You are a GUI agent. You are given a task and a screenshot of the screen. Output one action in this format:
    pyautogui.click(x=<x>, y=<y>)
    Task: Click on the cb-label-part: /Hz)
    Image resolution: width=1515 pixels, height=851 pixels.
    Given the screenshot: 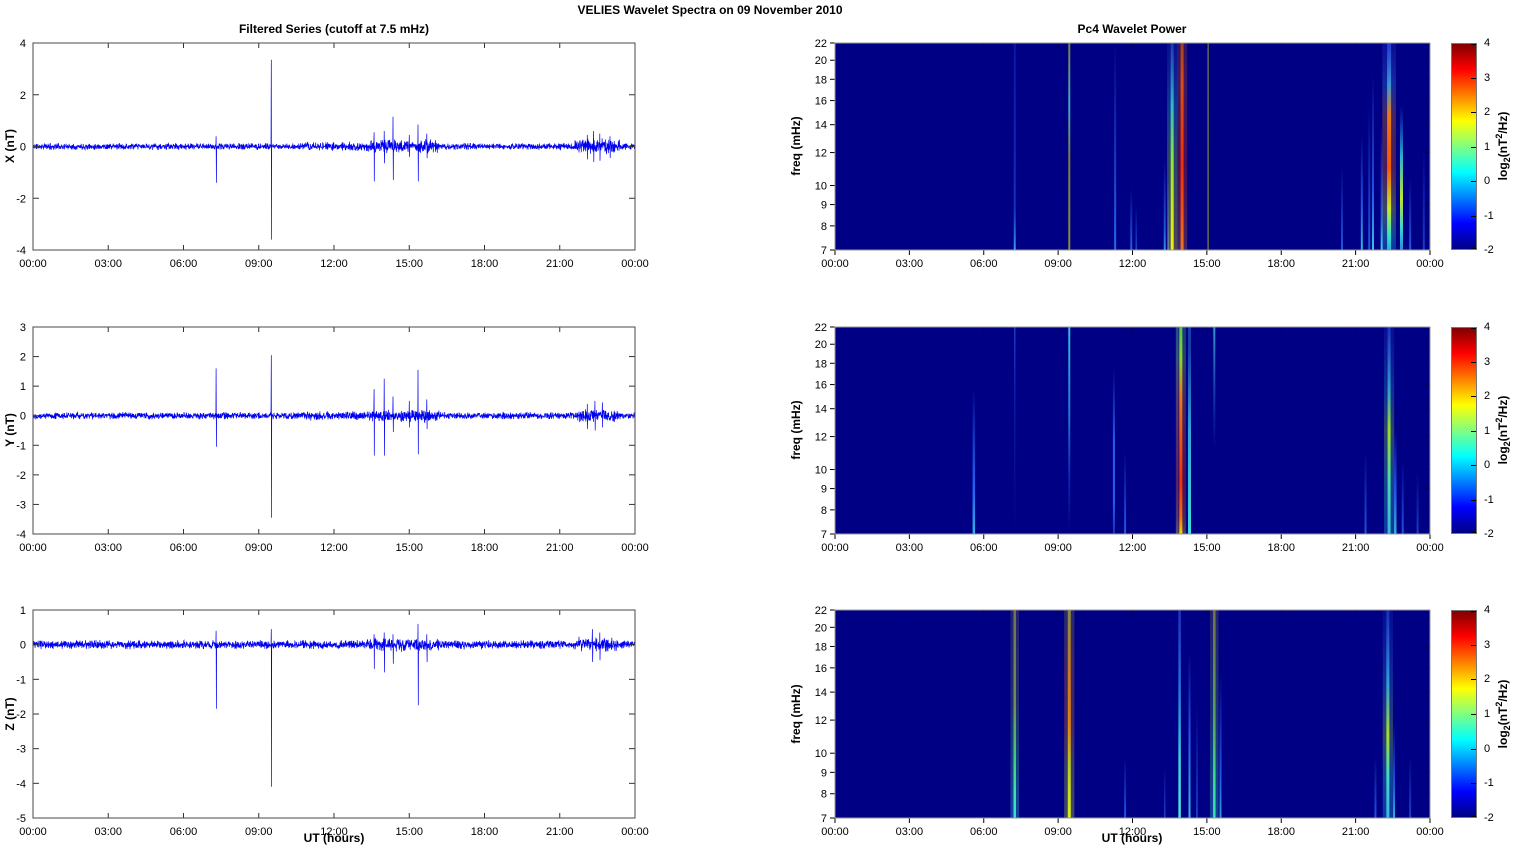 What is the action you would take?
    pyautogui.click(x=1502, y=122)
    